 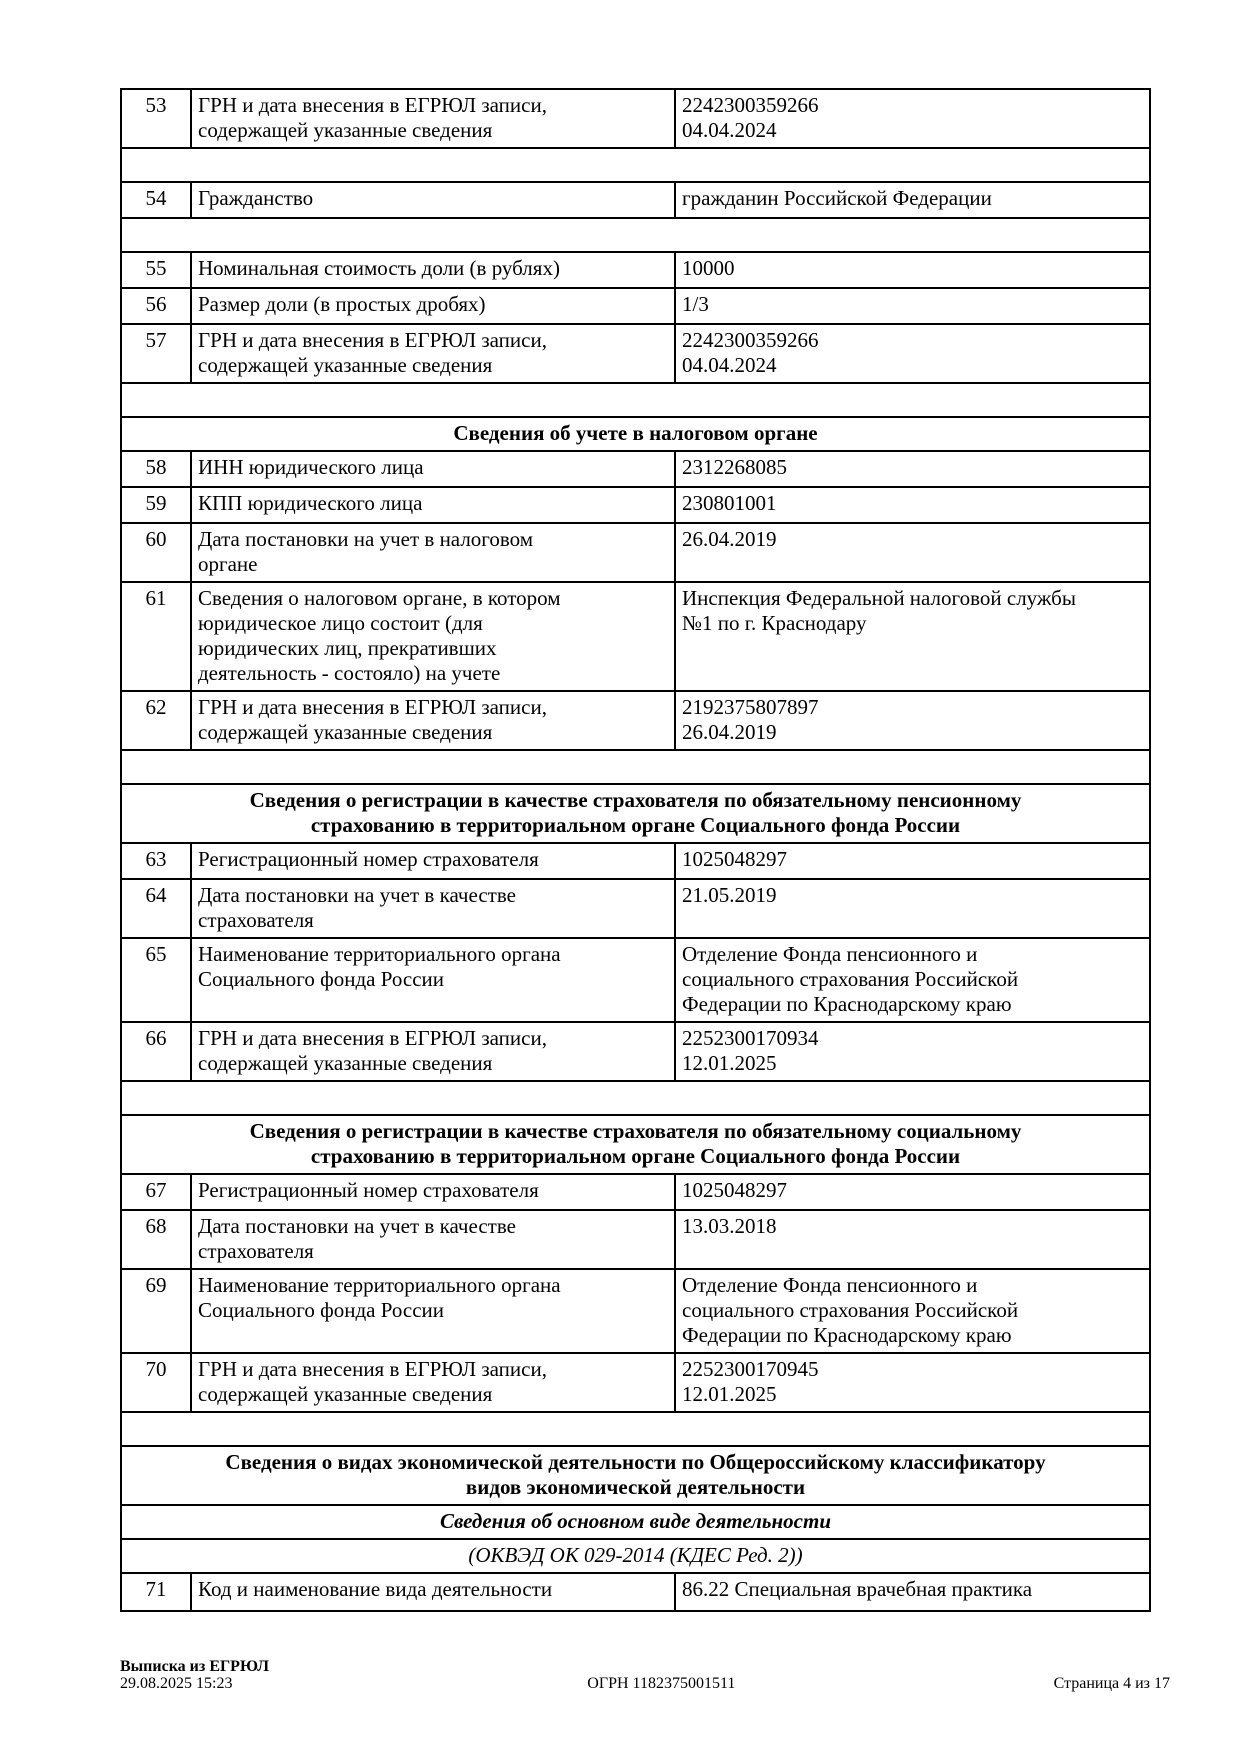 I want to click on row-value-cell: 2252300170934 12.01.2025, so click(x=750, y=1050).